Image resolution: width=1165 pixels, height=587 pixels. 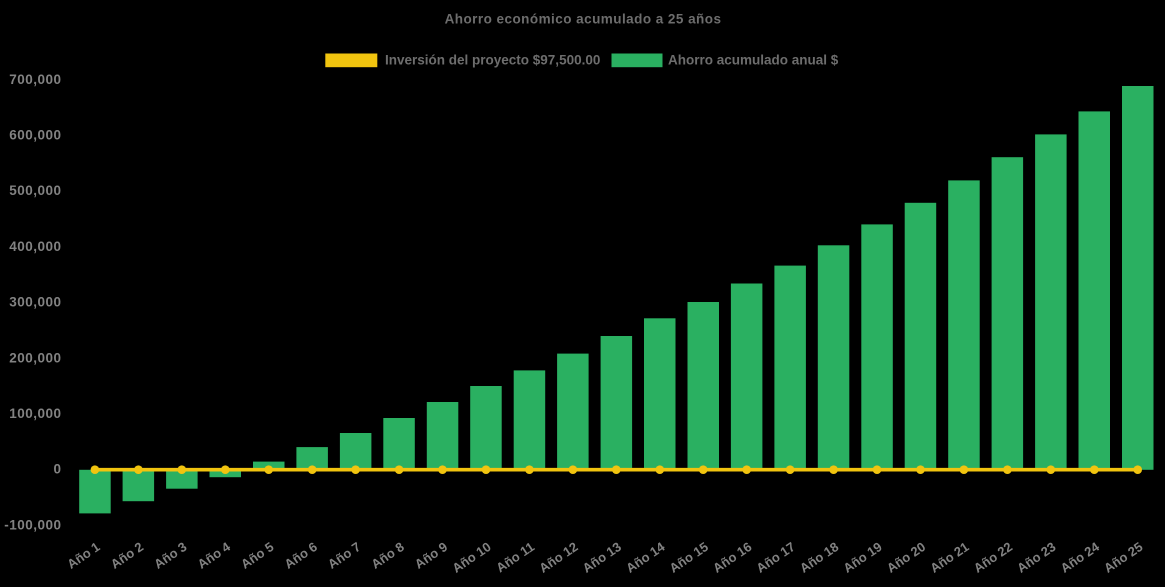 I want to click on svg-text: 500,000, so click(x=35, y=190).